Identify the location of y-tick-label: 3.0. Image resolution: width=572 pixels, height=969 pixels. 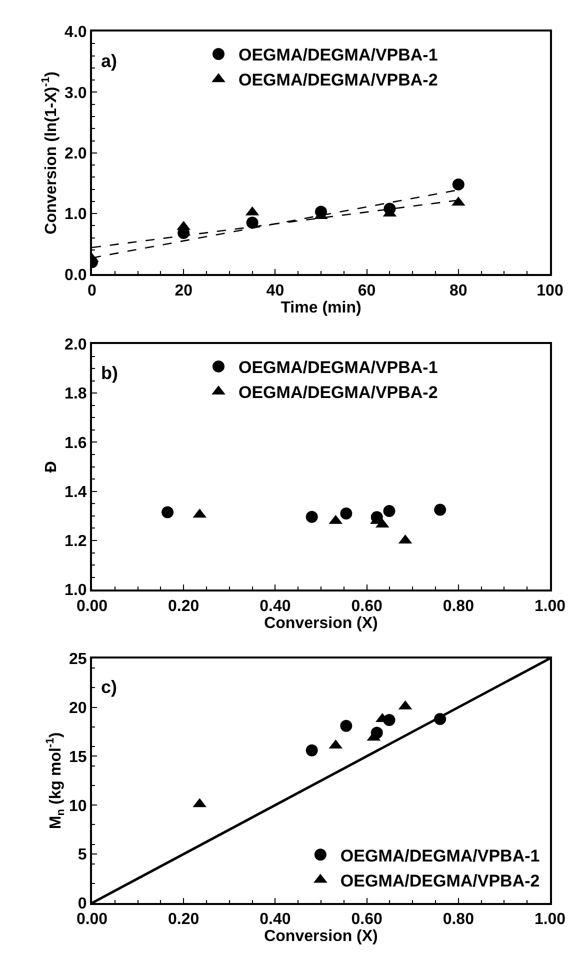
(75, 93).